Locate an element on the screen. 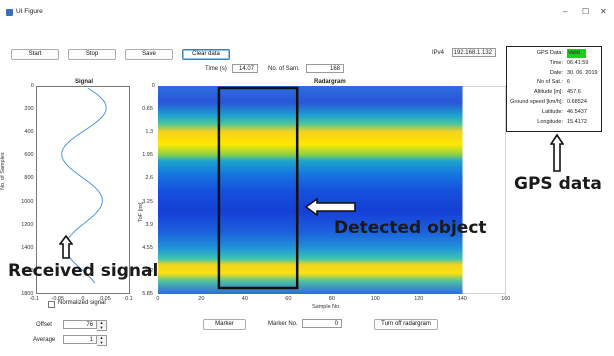 The height and width of the screenshot is (356, 614). average-stepper: ▲ ▼ is located at coordinates (102, 340).